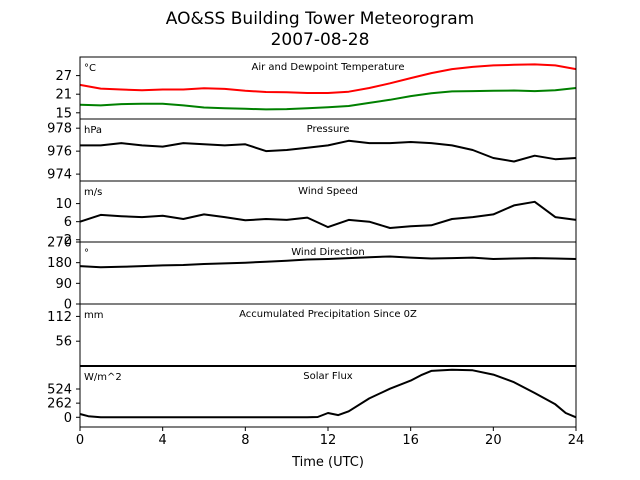 Image resolution: width=640 pixels, height=480 pixels. I want to click on panel-2-ytick-label: 10, so click(63, 204).